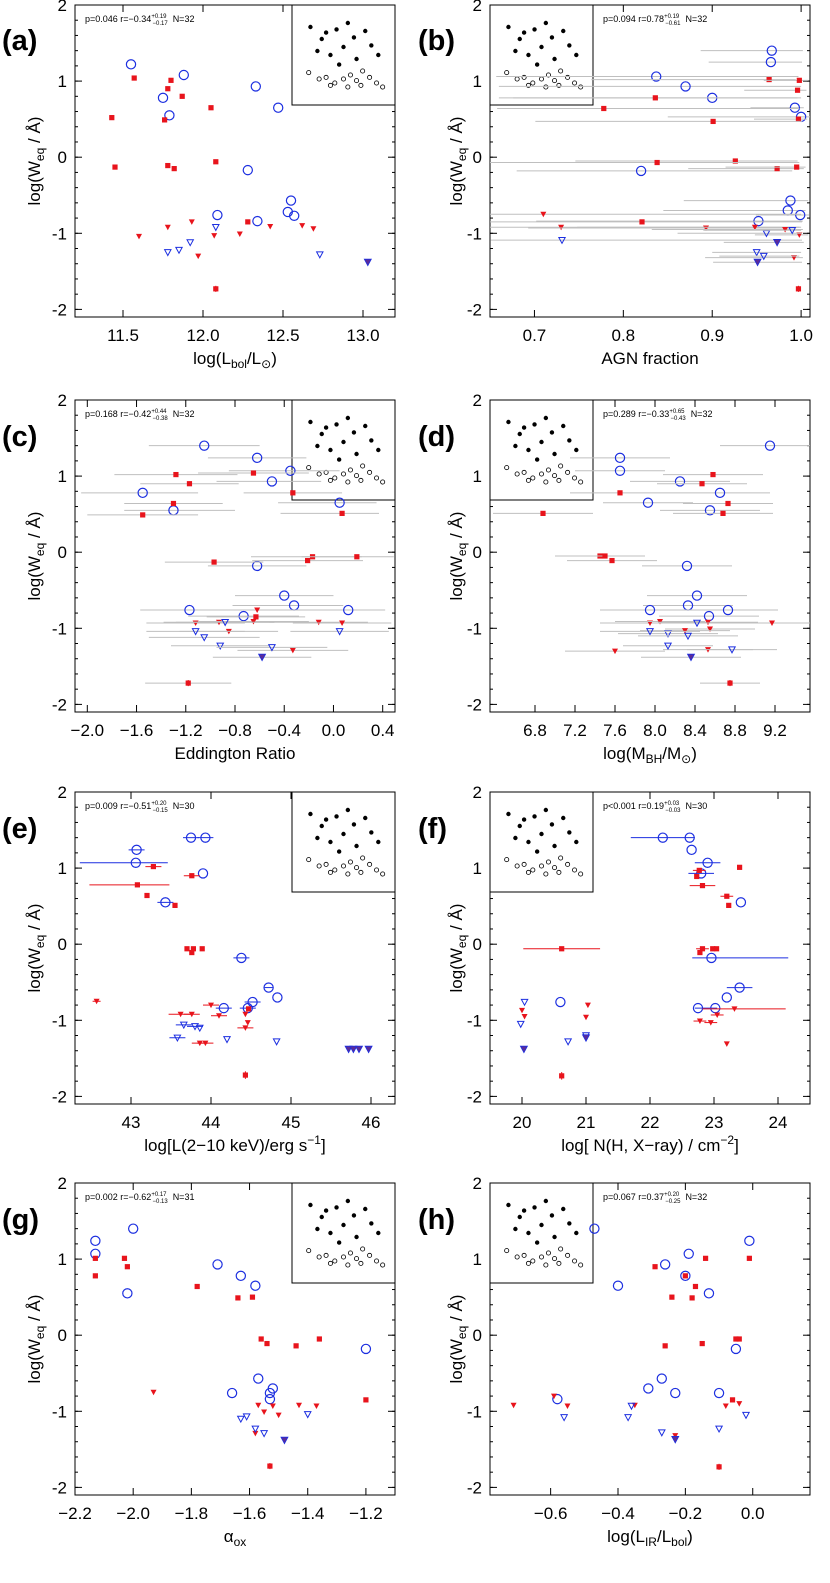 The height and width of the screenshot is (1583, 830). I want to click on inset-frame, so click(343, 842).